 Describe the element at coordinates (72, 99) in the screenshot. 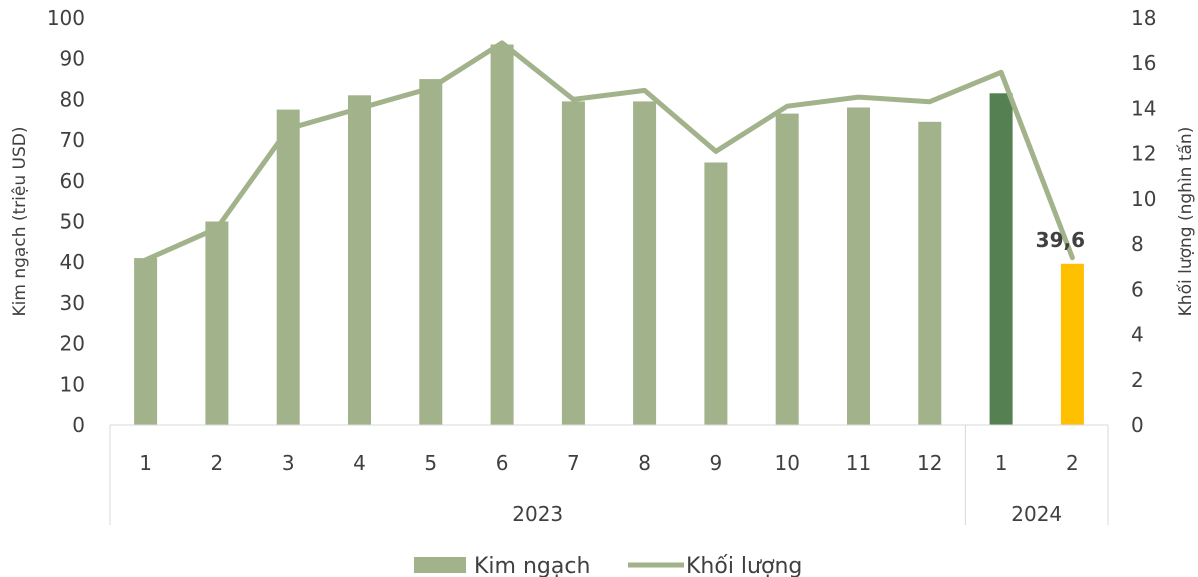

I see `y-left-tick-80: 80` at that location.